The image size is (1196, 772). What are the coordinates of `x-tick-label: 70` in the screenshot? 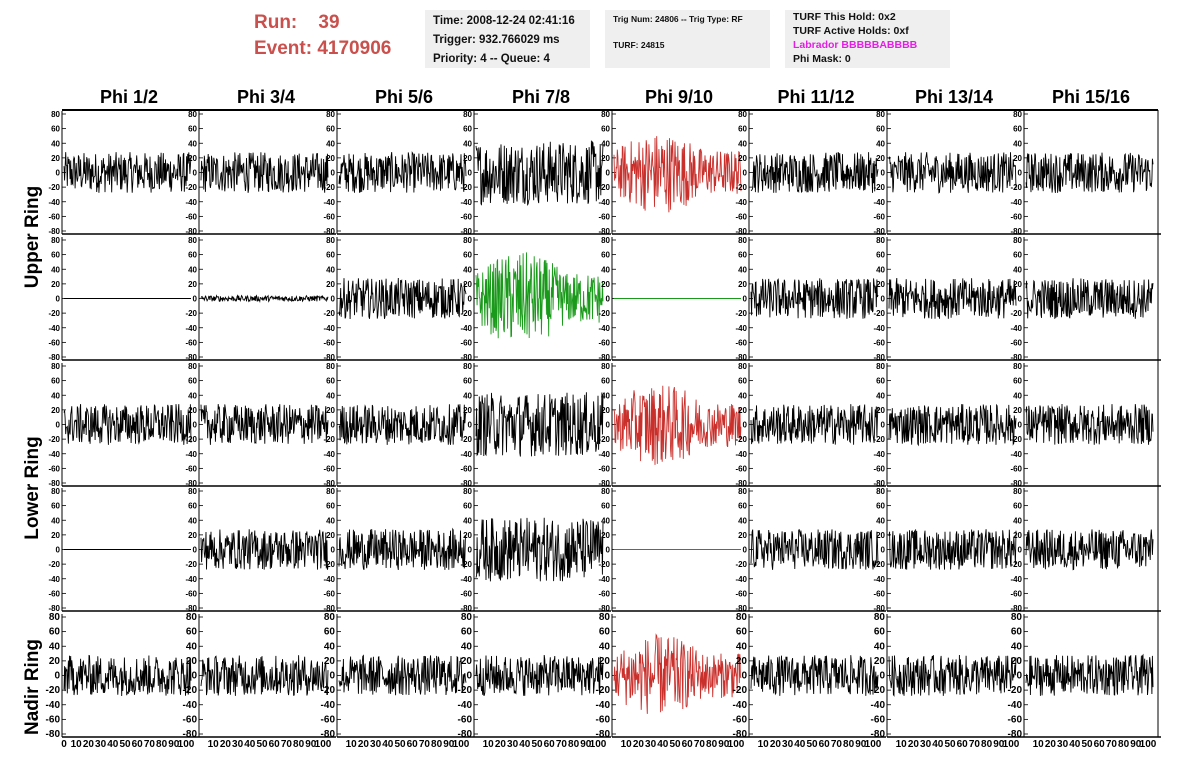 It's located at (562, 744).